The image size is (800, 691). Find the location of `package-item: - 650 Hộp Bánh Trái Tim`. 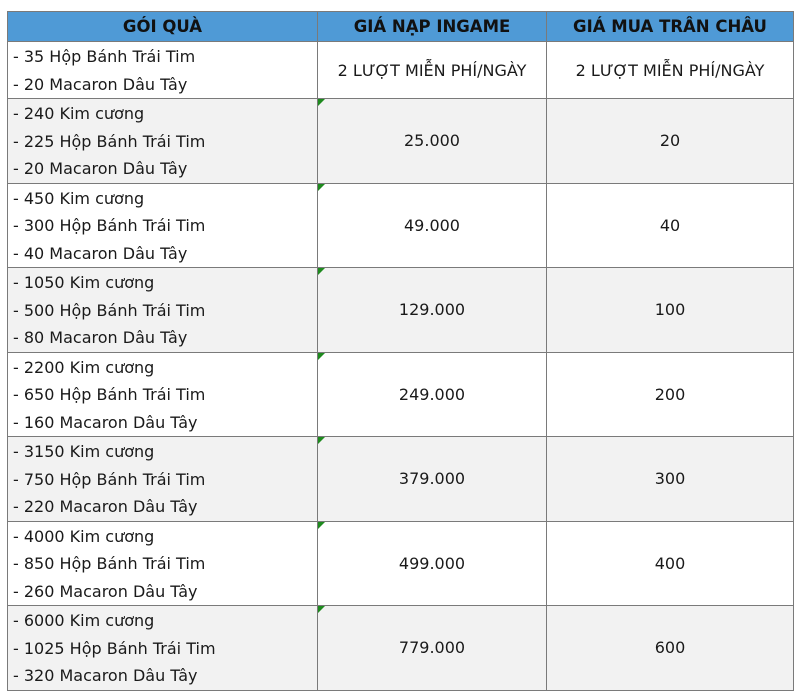

package-item: - 650 Hộp Bánh Trái Tim is located at coordinates (109, 394).